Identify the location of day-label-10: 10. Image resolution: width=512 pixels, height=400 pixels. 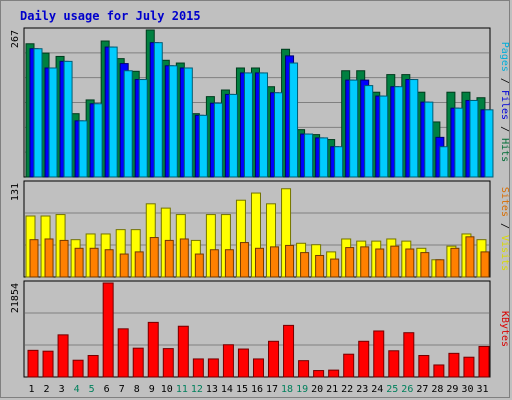
(167, 389).